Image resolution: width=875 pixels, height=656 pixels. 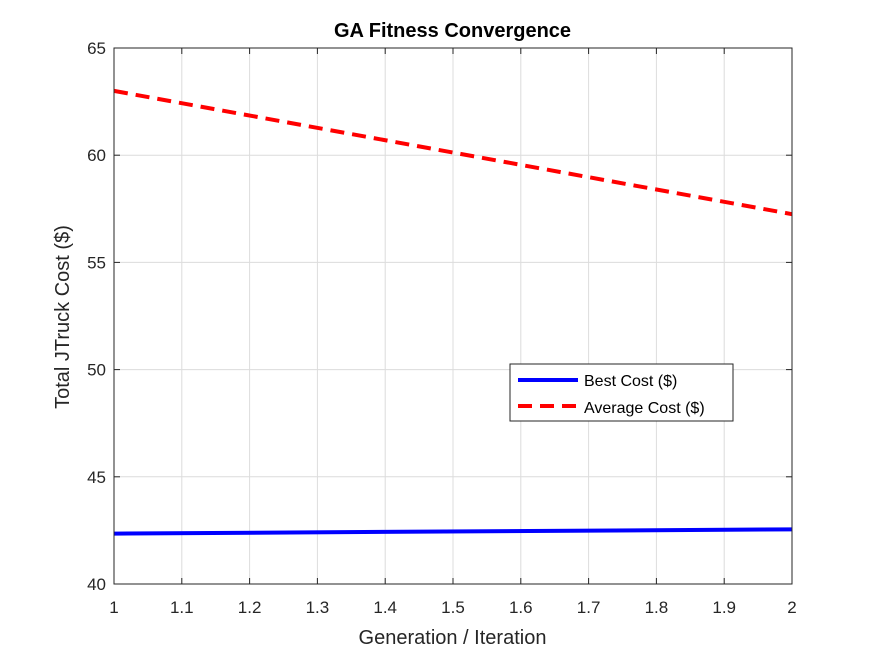 I want to click on x-axis-label: Generation / Iteration, so click(x=453, y=638).